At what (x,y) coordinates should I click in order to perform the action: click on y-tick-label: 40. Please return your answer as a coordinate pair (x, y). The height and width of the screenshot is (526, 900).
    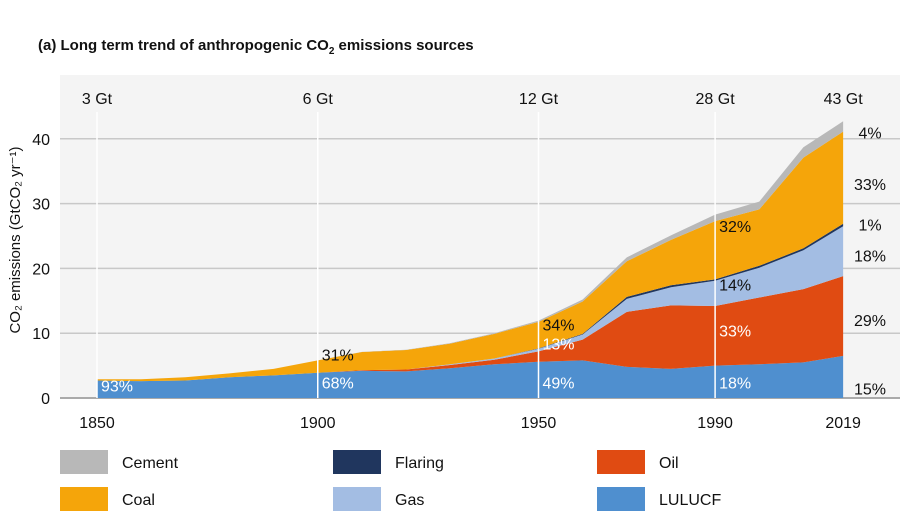
    Looking at the image, I should click on (41, 140).